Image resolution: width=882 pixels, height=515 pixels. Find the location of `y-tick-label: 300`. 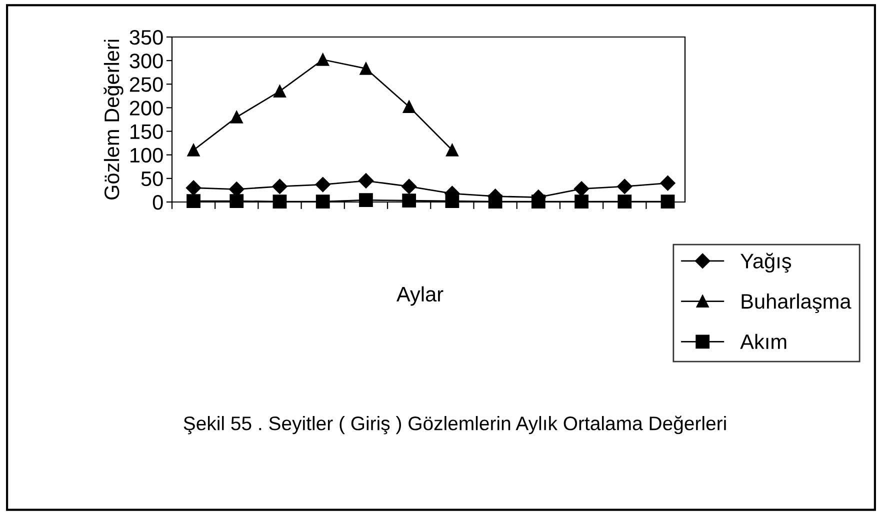

y-tick-label: 300 is located at coordinates (146, 61).